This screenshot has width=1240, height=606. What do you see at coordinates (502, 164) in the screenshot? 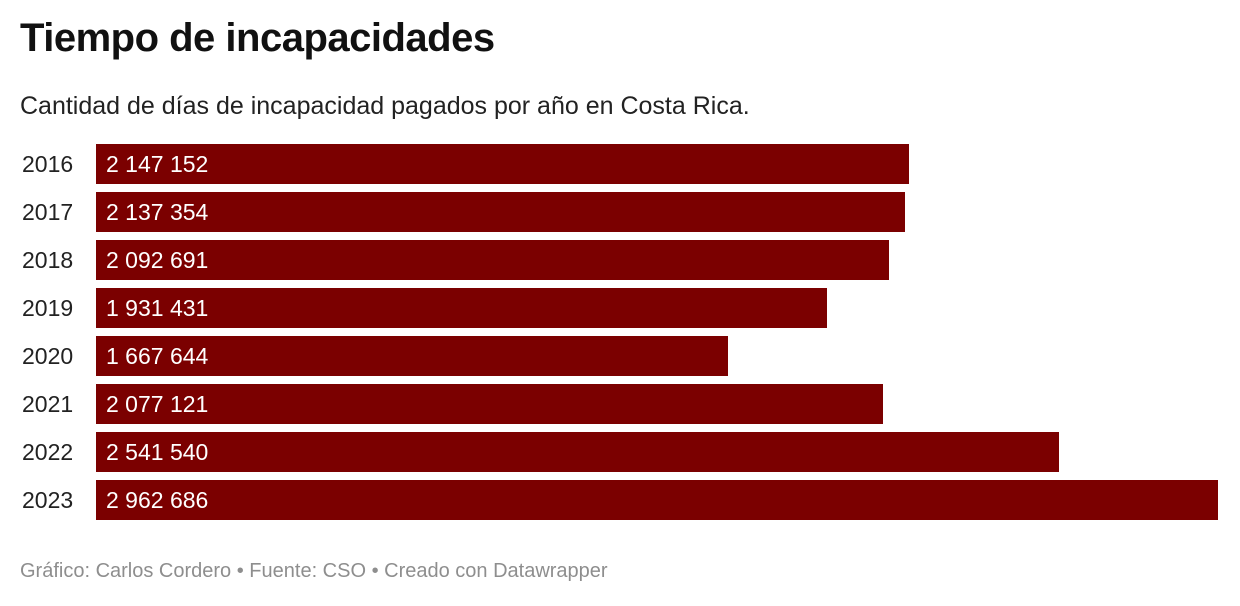
I see `bar-2016` at bounding box center [502, 164].